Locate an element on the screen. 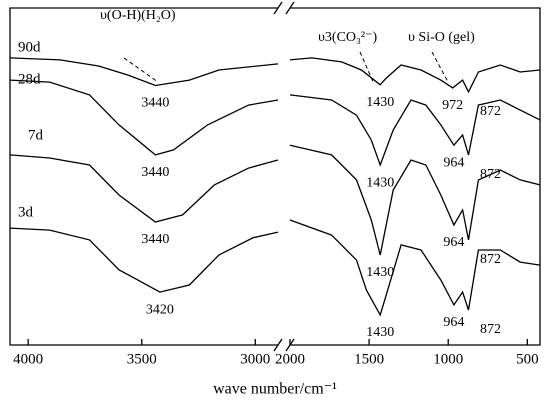 This screenshot has width=550, height=406. x2-tick-label: 2000 is located at coordinates (290, 359).